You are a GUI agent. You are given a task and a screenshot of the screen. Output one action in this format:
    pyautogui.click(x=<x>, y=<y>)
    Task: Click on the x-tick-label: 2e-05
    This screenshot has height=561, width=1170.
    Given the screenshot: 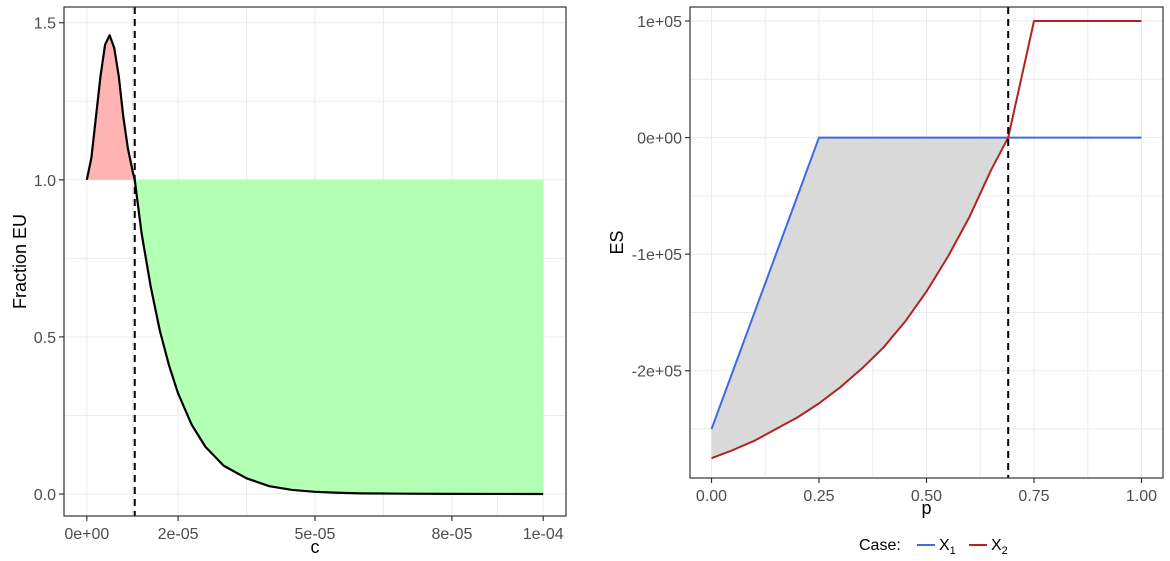 What is the action you would take?
    pyautogui.click(x=178, y=534)
    